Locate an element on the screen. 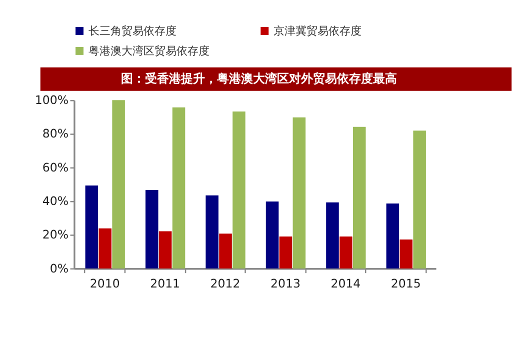 This screenshot has height=350, width=520. legend-label: 粤港澳大湾区贸易依存度 is located at coordinates (149, 51).